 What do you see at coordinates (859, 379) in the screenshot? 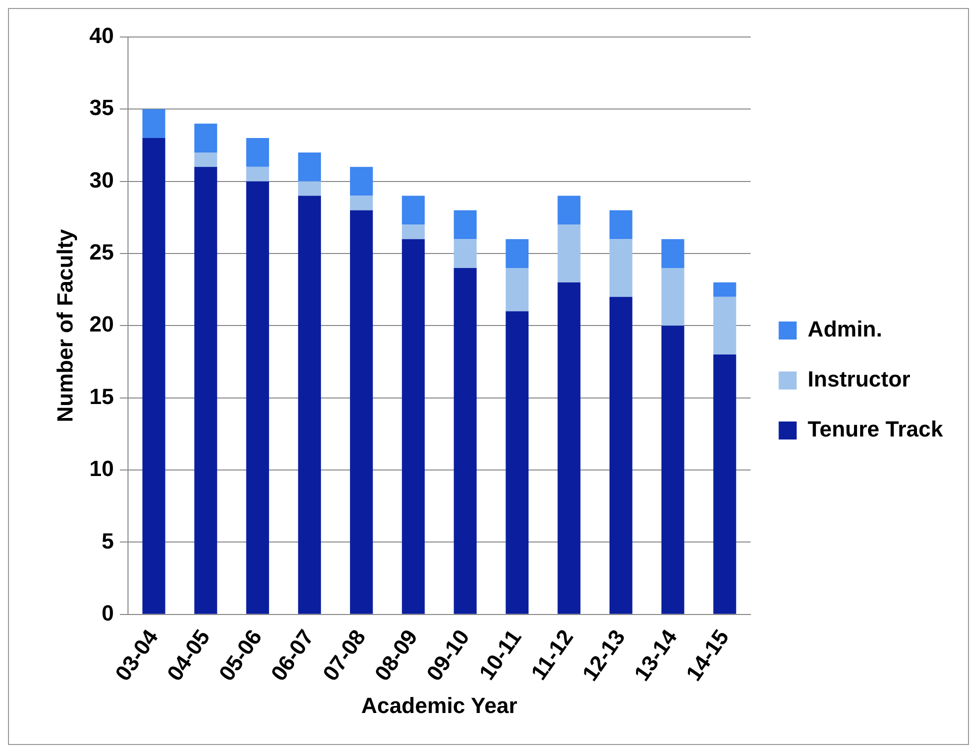
I see `legend-label: Instructor` at bounding box center [859, 379].